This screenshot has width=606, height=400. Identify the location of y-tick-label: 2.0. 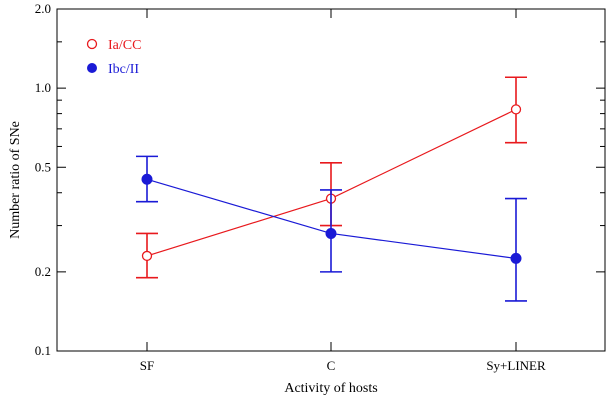
(43, 8).